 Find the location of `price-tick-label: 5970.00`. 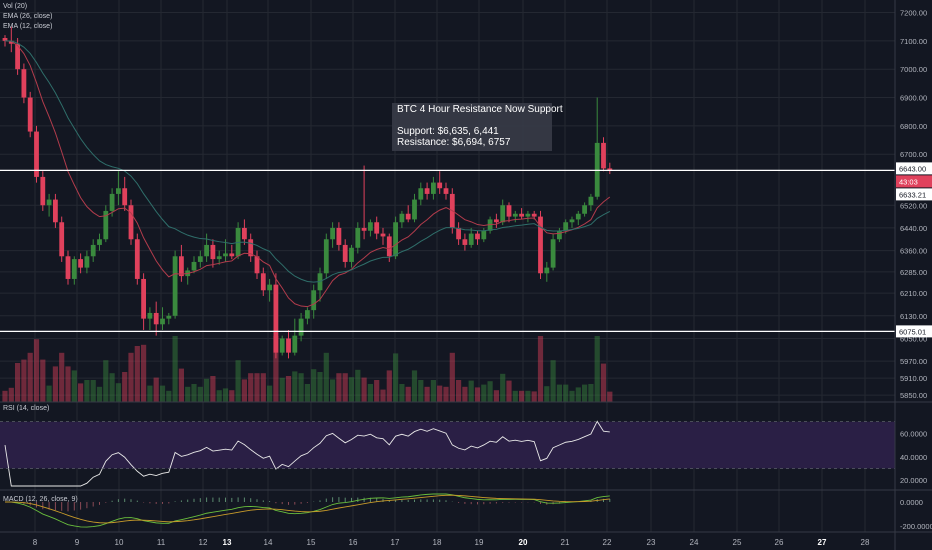

price-tick-label: 5970.00 is located at coordinates (913, 361).